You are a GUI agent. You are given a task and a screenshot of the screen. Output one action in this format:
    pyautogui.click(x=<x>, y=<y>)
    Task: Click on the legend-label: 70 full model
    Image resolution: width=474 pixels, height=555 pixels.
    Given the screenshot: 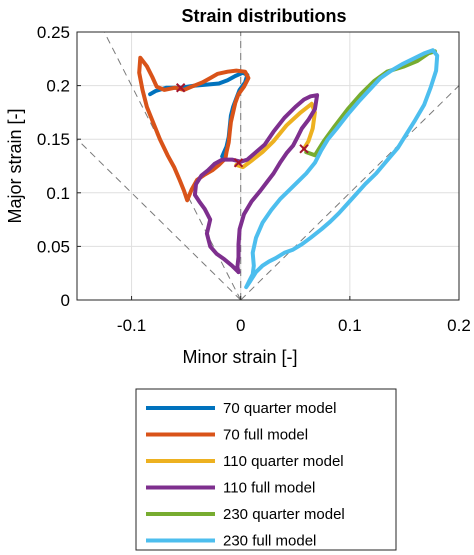 What is the action you would take?
    pyautogui.click(x=265, y=435)
    